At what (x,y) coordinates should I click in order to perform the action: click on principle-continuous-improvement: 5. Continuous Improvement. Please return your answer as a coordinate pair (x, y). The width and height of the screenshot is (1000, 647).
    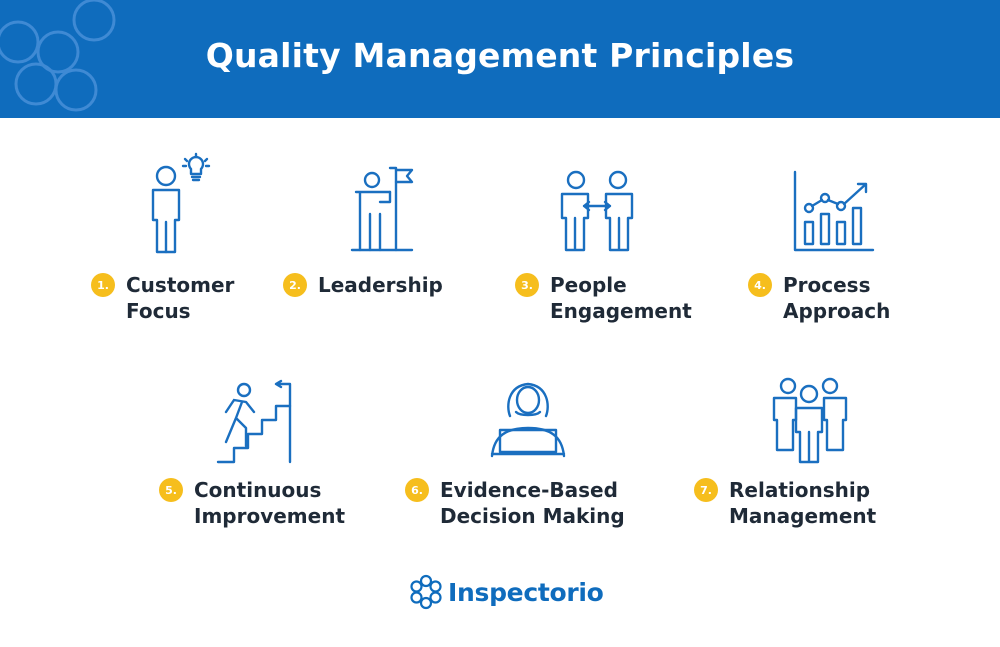
    Looking at the image, I should click on (252, 503).